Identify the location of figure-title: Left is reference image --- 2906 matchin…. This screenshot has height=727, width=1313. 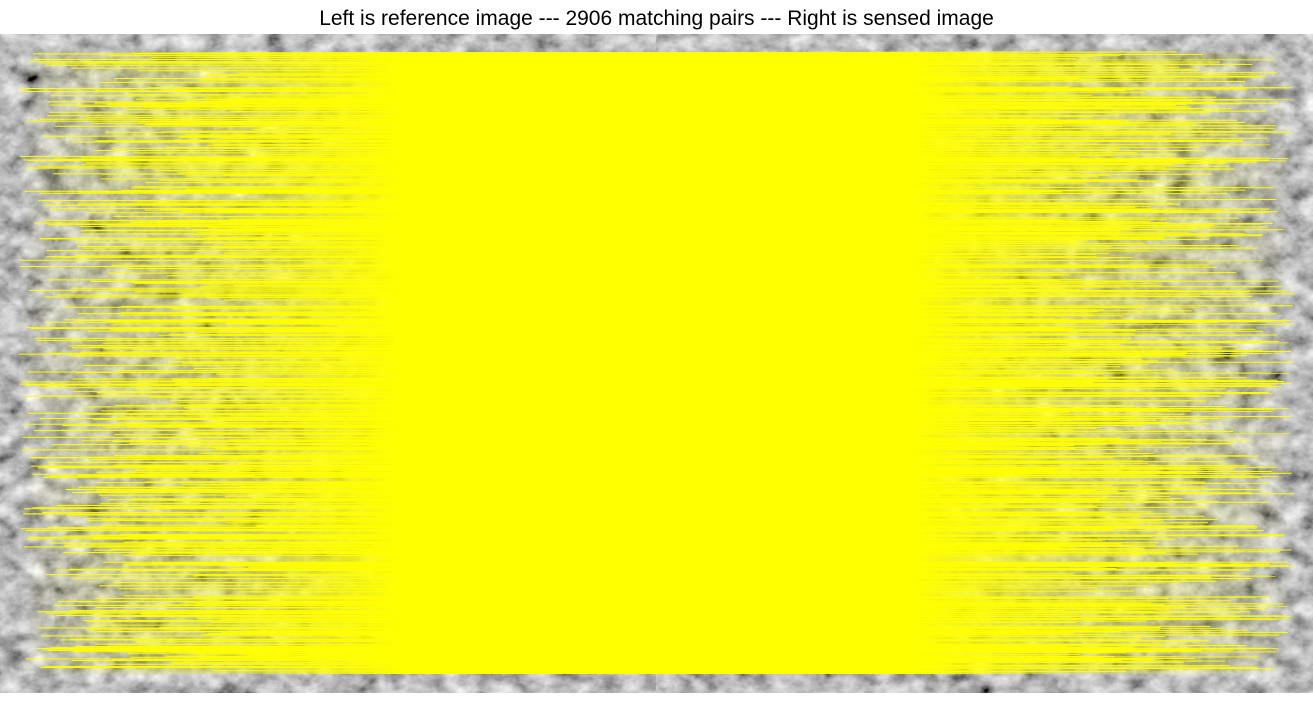
(656, 18).